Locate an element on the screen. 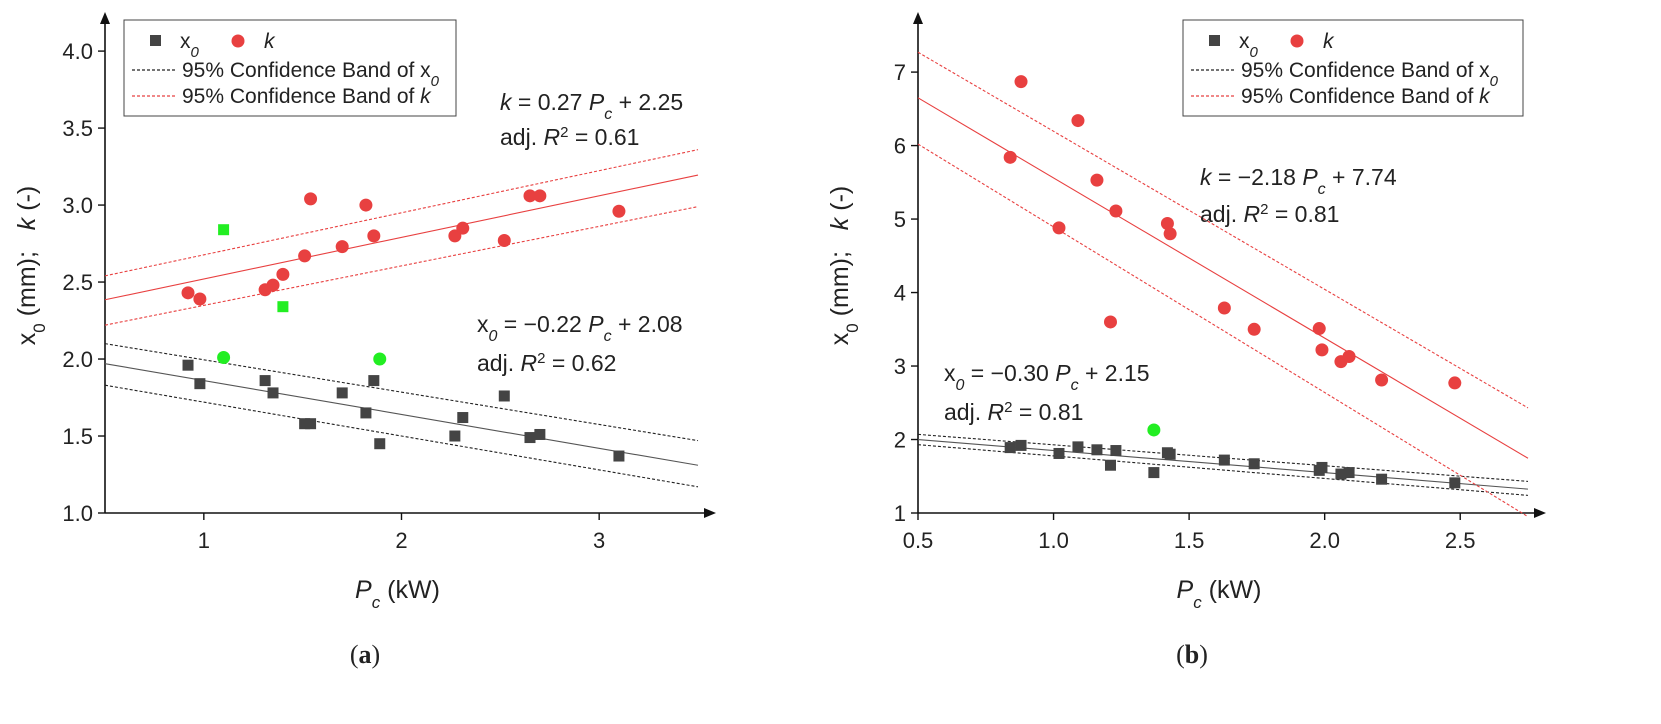  y-tick-label: 1.5 is located at coordinates (77, 436).